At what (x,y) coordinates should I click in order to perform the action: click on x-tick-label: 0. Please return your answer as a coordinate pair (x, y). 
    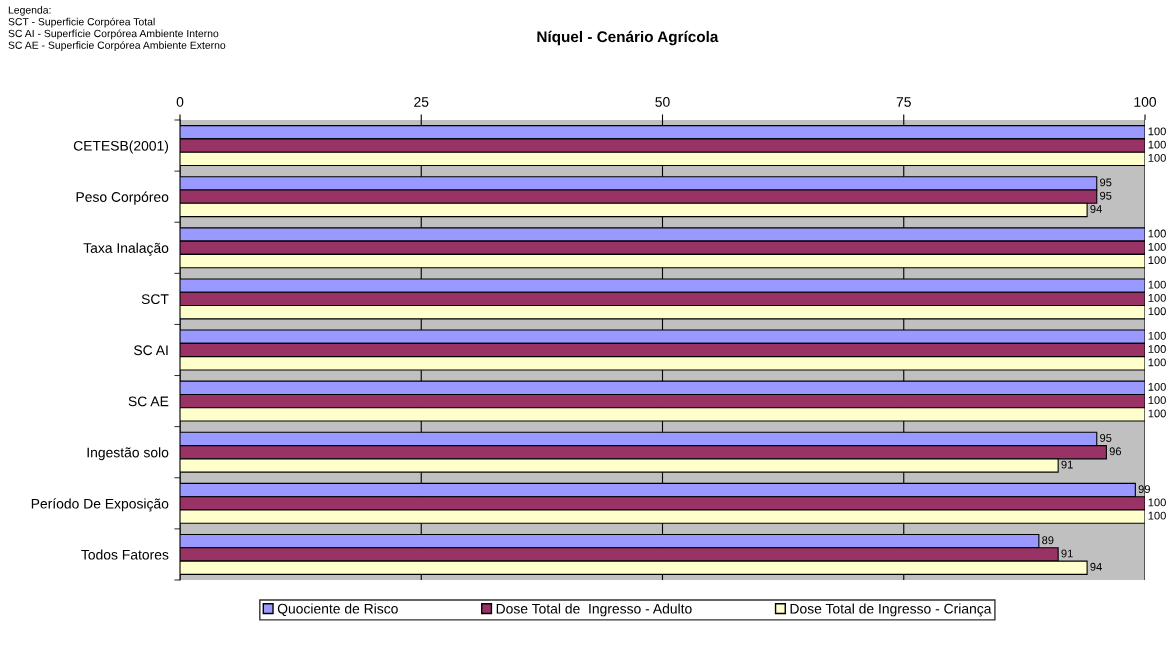
    Looking at the image, I should click on (180, 102).